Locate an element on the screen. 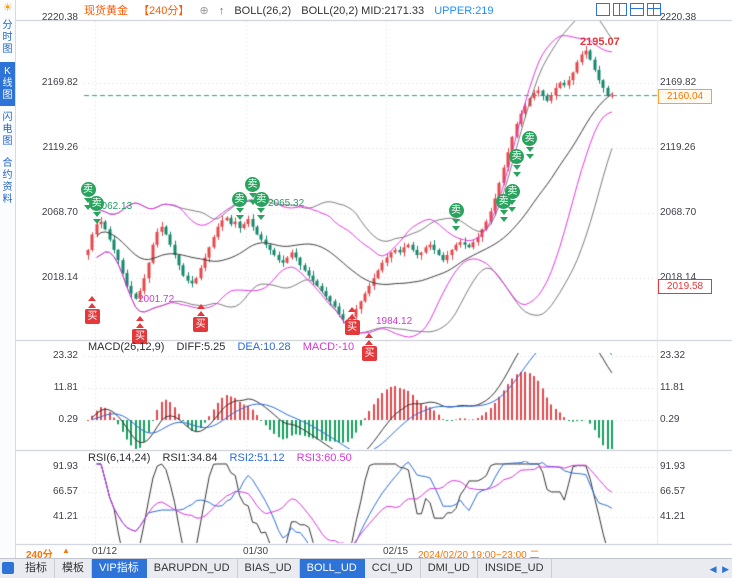 The height and width of the screenshot is (578, 732). corner-grid-icon is located at coordinates (8, 568).